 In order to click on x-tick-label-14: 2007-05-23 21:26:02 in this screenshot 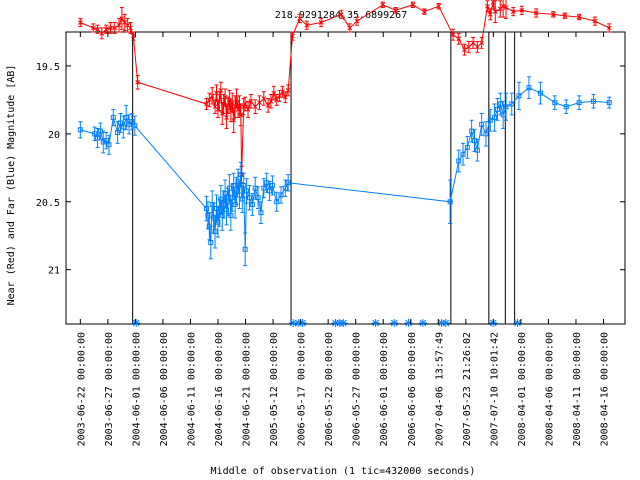, I will do `click(467, 389)`.